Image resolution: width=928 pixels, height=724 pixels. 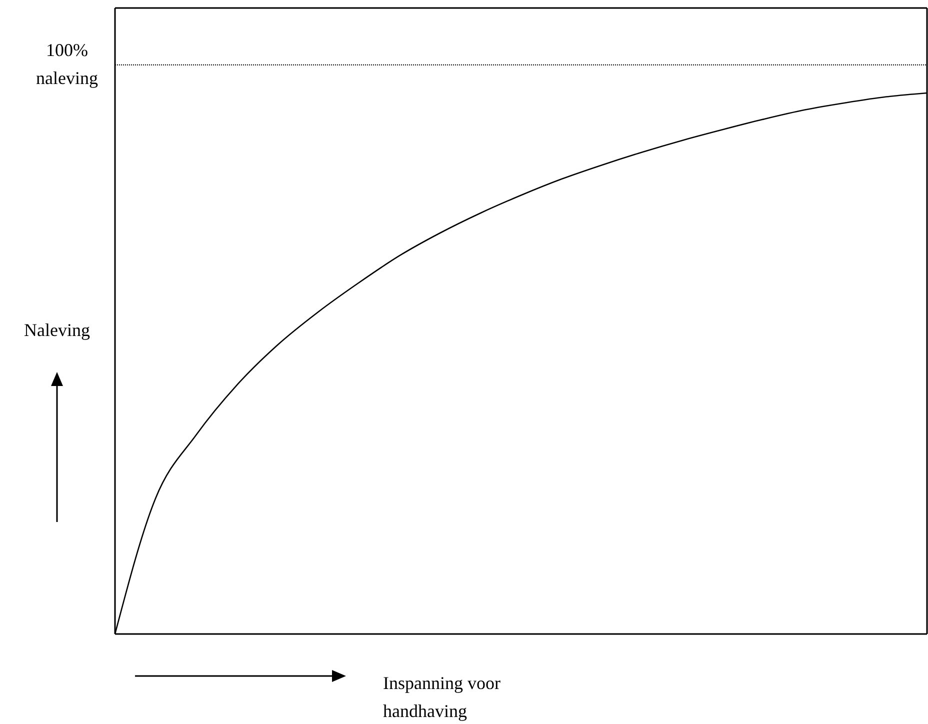 What do you see at coordinates (441, 697) in the screenshot?
I see `x-axis-title: Inspanning voor handhaving` at bounding box center [441, 697].